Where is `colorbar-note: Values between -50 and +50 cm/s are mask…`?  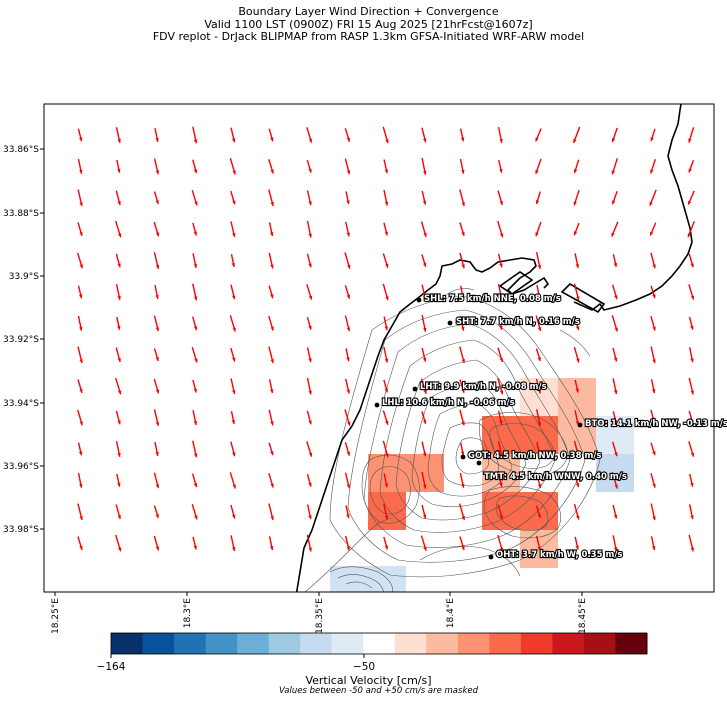 colorbar-note: Values between -50 and +50 cm/s are mask… is located at coordinates (378, 691).